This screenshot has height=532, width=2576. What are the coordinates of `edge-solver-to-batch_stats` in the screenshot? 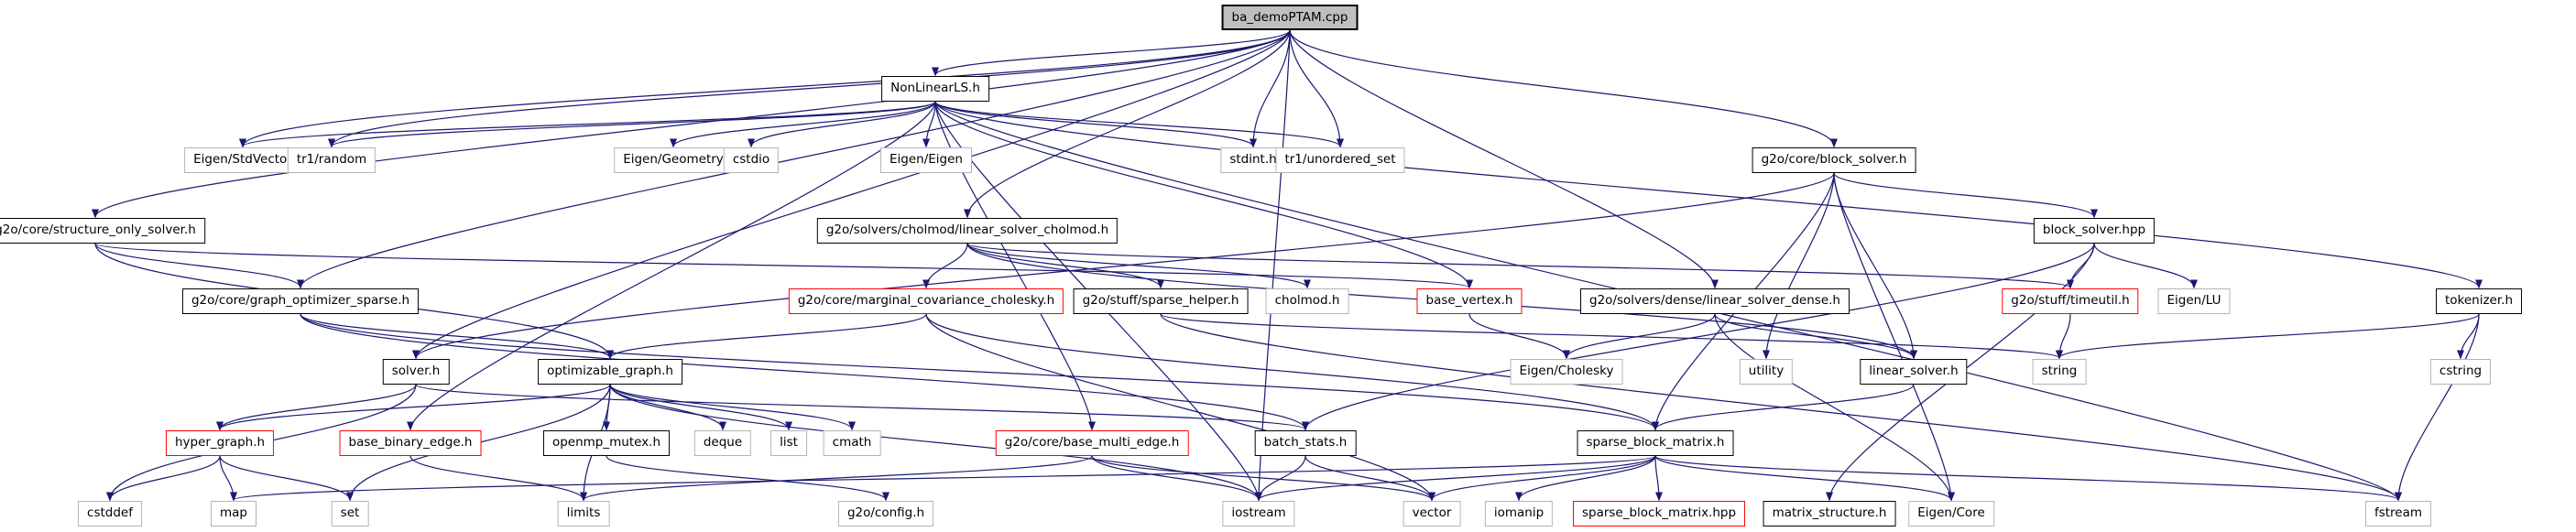 It's located at (862, 407).